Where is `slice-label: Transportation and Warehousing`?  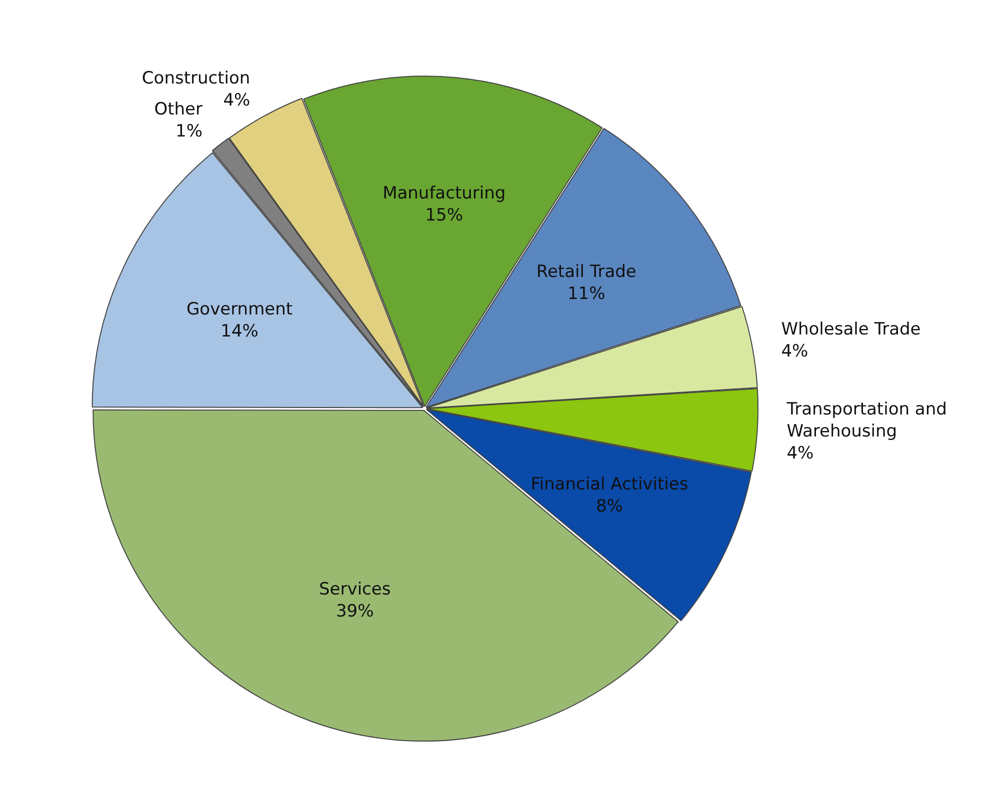 slice-label: Transportation and Warehousing is located at coordinates (866, 420).